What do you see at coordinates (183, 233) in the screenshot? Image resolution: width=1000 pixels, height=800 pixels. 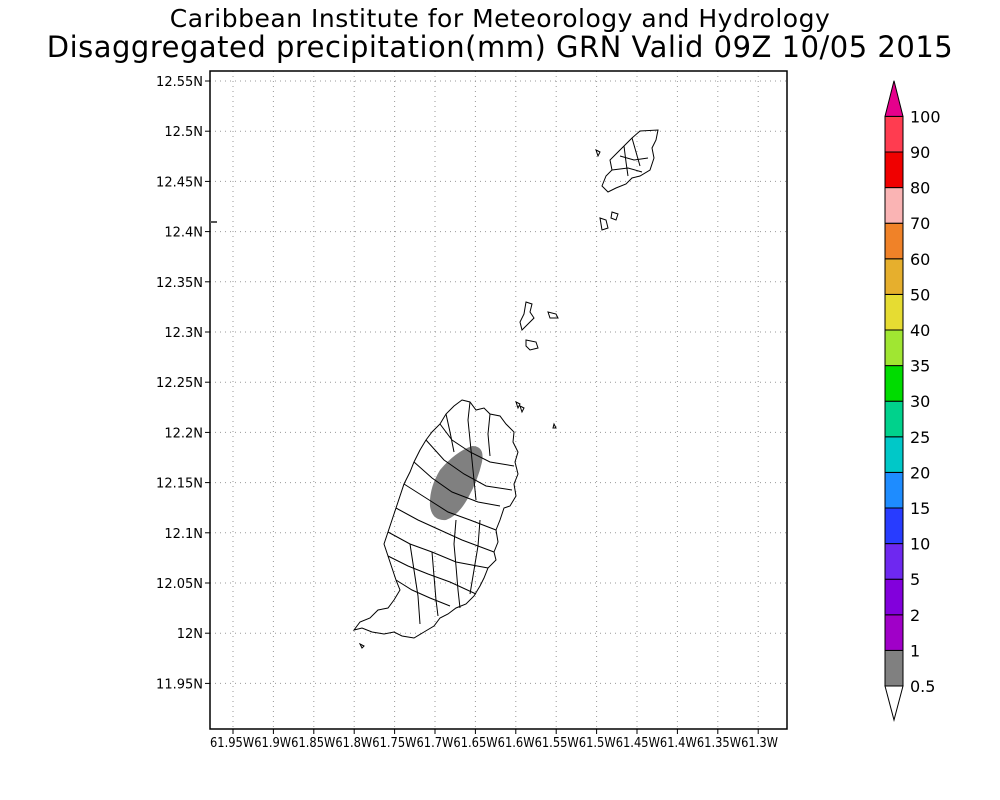 I see `lat-tick-label: 12.4N` at bounding box center [183, 233].